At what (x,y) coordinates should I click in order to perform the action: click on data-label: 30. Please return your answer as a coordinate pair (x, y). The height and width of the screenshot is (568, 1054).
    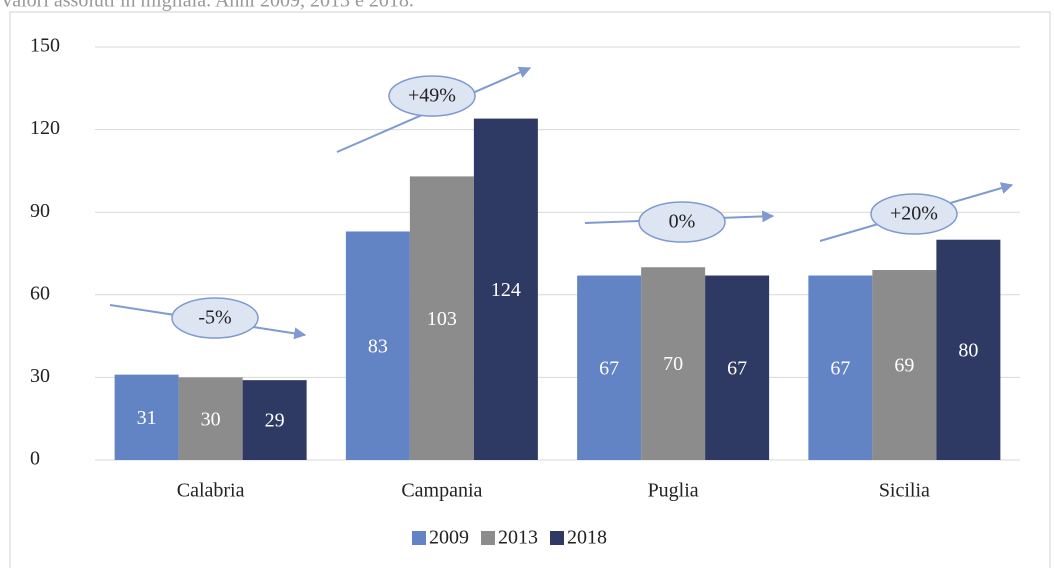
    Looking at the image, I should click on (211, 419).